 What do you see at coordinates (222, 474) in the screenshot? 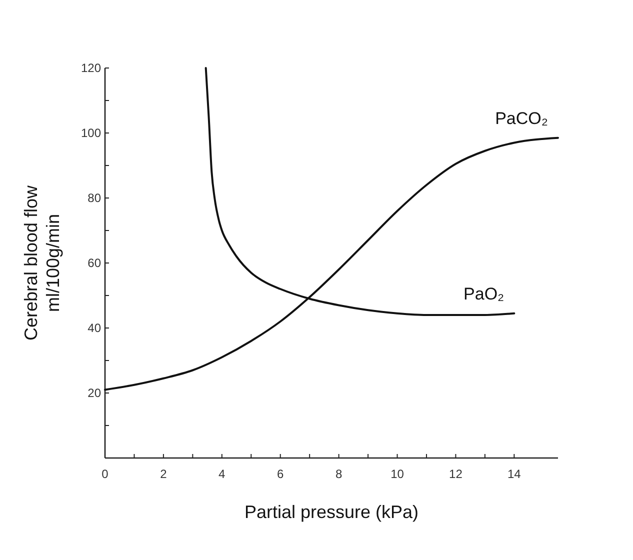
I see `x-tick-label: 4` at bounding box center [222, 474].